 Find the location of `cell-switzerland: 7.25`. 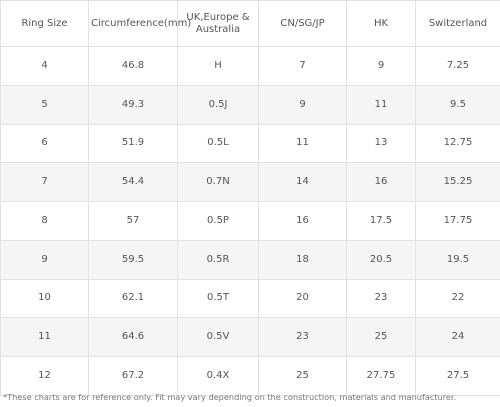

cell-switzerland: 7.25 is located at coordinates (457, 66).